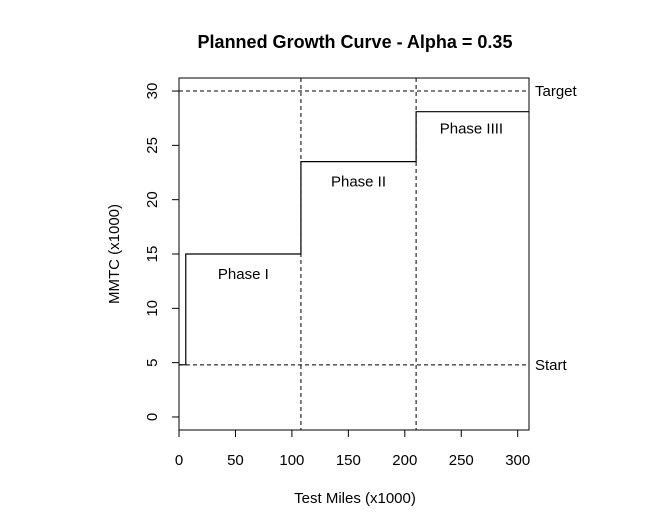  What do you see at coordinates (243, 274) in the screenshot?
I see `annotation-phase-1: Phase I` at bounding box center [243, 274].